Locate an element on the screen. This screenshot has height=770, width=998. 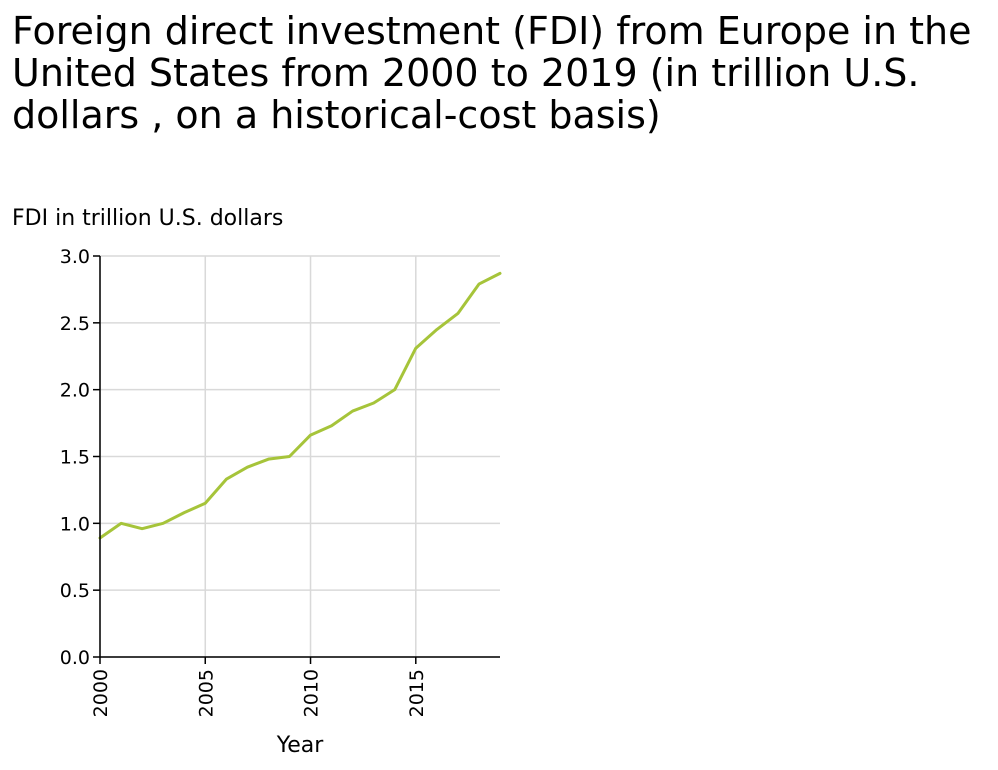
y-tick-label: 3.0 is located at coordinates (75, 257).